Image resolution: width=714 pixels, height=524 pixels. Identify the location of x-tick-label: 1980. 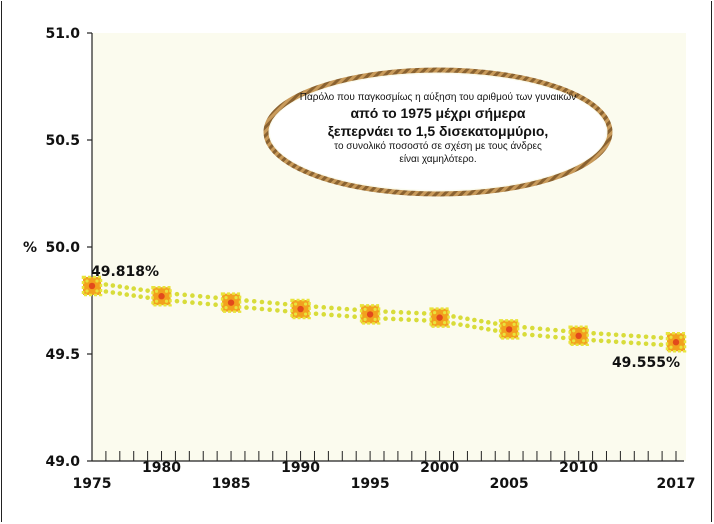
(161, 468).